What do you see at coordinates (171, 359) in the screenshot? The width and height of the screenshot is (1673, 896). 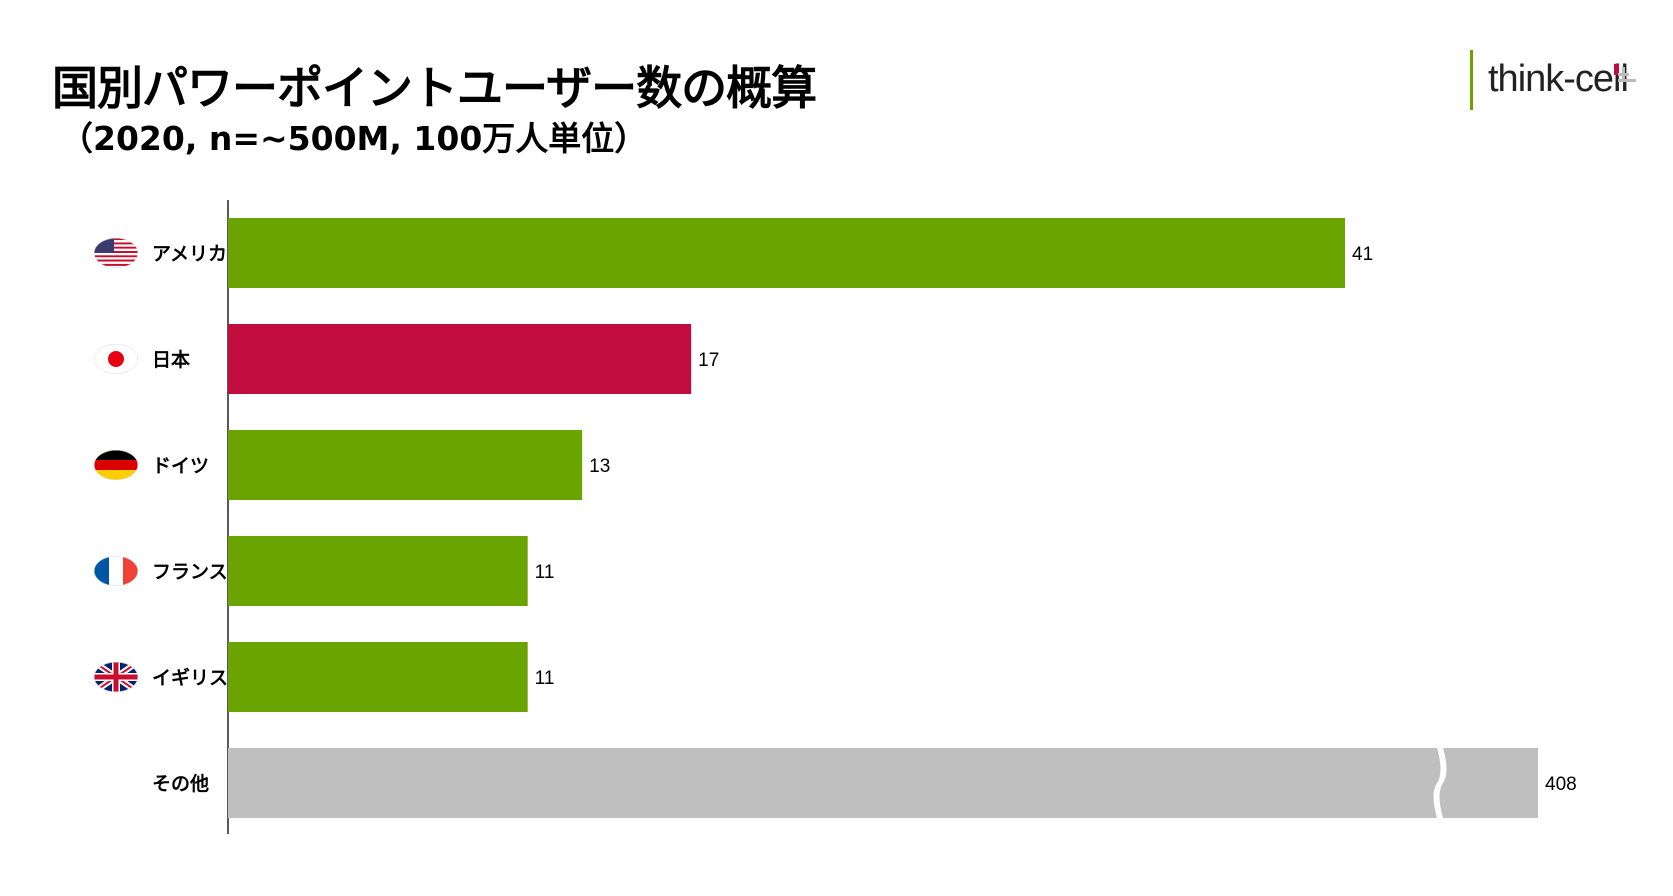 I see `category-label: 日本` at bounding box center [171, 359].